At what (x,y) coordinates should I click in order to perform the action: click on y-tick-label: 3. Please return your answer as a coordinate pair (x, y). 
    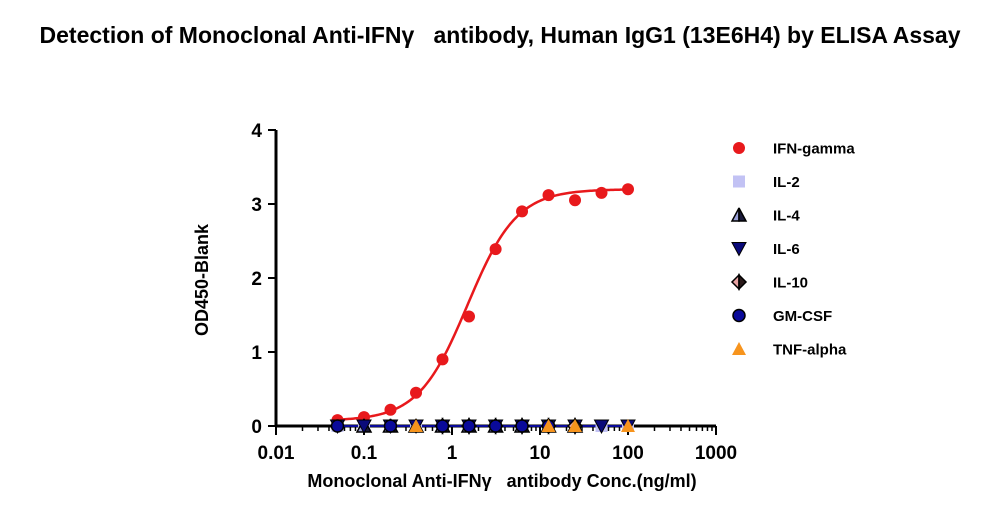
    Looking at the image, I should click on (256, 205).